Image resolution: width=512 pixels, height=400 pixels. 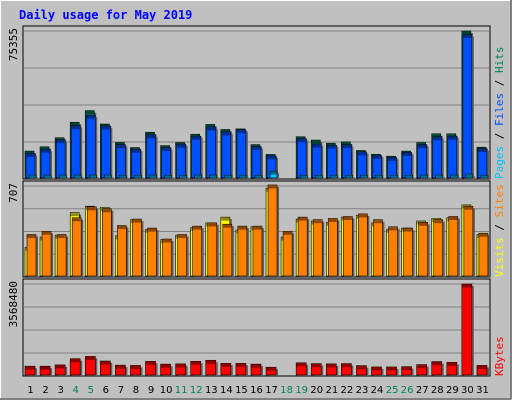 I want to click on bar-kbytes-day-13-body, so click(x=211, y=367).